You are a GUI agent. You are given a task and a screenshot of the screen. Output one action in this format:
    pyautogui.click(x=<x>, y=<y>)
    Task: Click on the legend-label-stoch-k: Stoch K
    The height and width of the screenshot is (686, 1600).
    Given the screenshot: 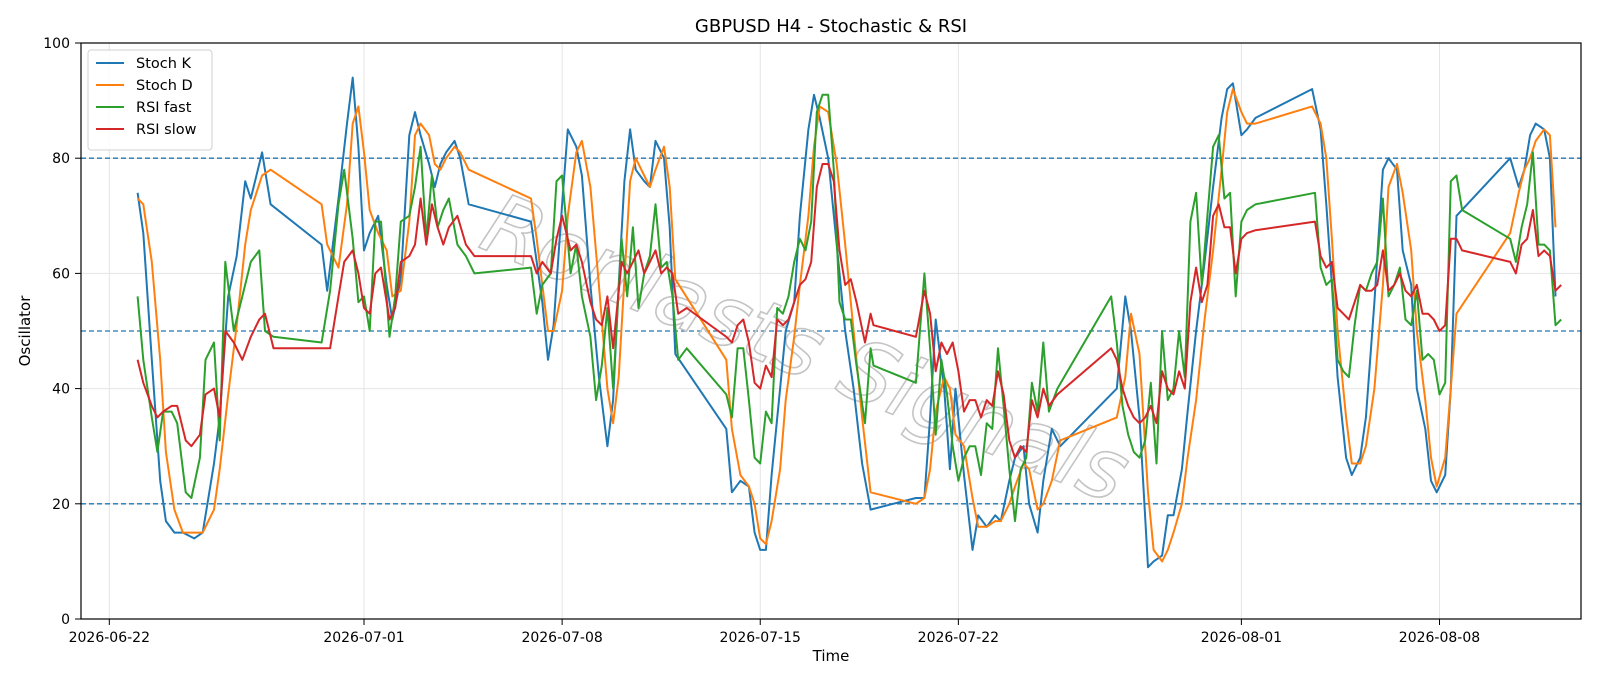 What is the action you would take?
    pyautogui.click(x=164, y=64)
    